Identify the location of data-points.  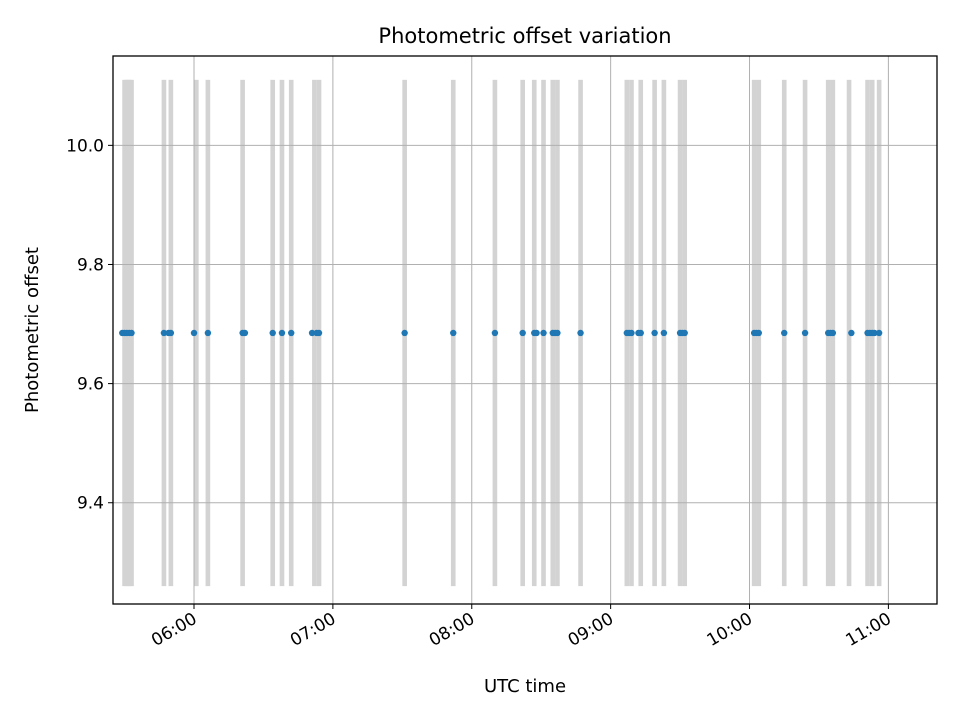
(501, 333).